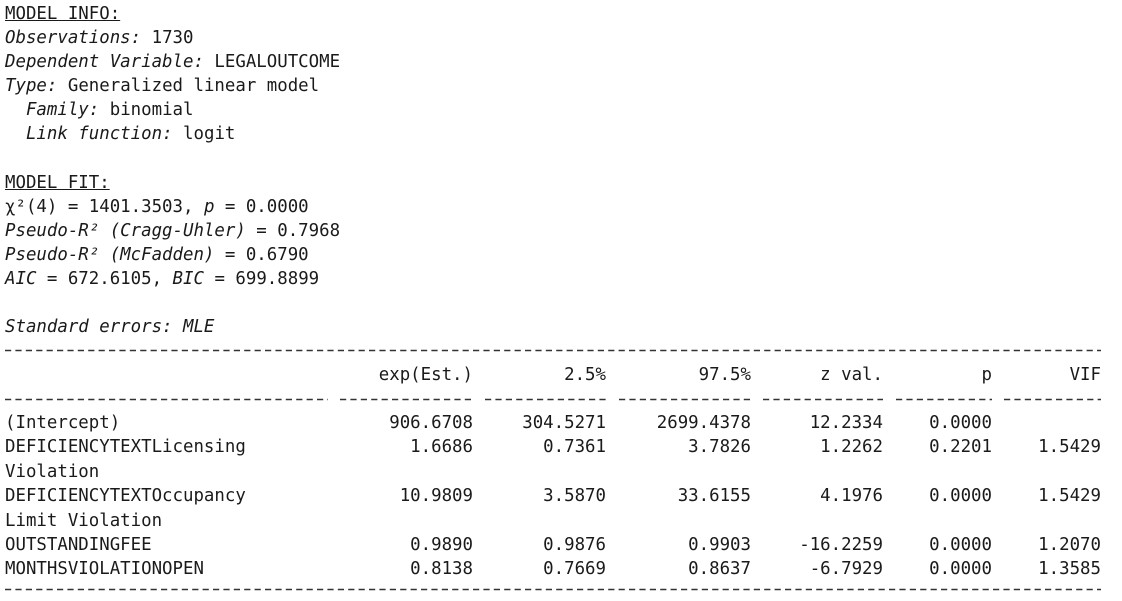  Describe the element at coordinates (277, 62) in the screenshot. I see `dependent-value: LEGALOUTCOME` at that location.